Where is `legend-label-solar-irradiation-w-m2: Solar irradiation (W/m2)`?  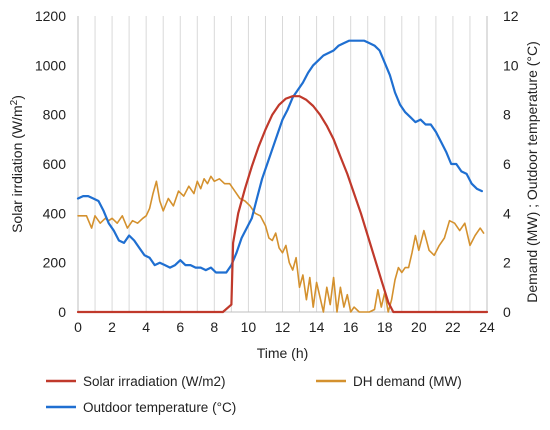 legend-label-solar-irradiation-w-m2: Solar irradiation (W/m2) is located at coordinates (154, 381).